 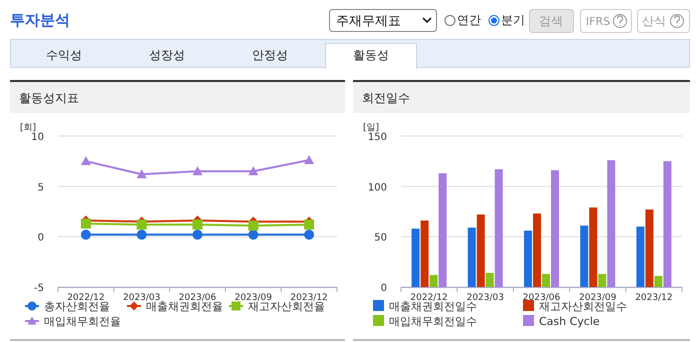 What do you see at coordinates (513, 20) in the screenshot?
I see `text: 분기` at bounding box center [513, 20].